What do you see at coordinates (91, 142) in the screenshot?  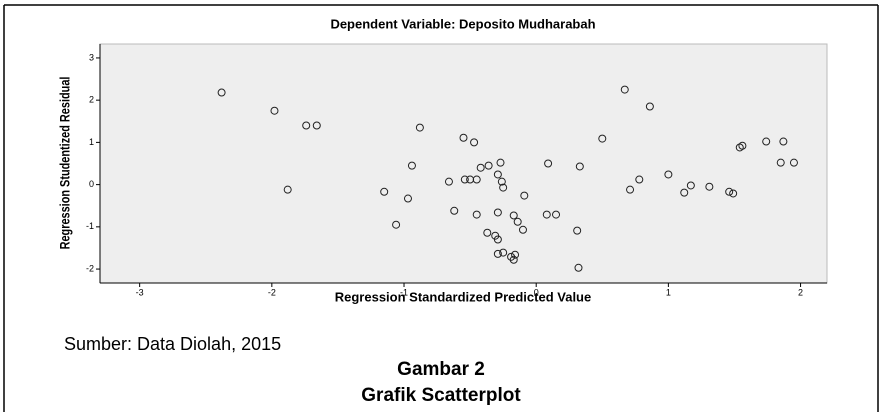 I see `y-tick-label: 1` at bounding box center [91, 142].